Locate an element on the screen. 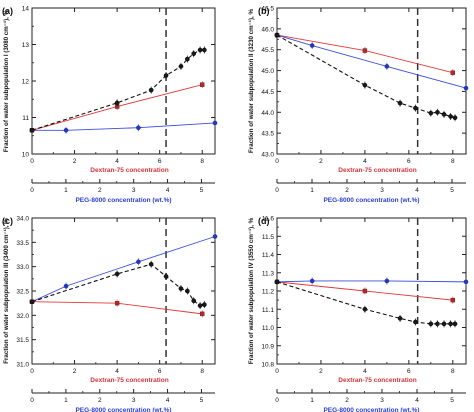 The image size is (474, 412). panel-label: (c) is located at coordinates (7, 221).